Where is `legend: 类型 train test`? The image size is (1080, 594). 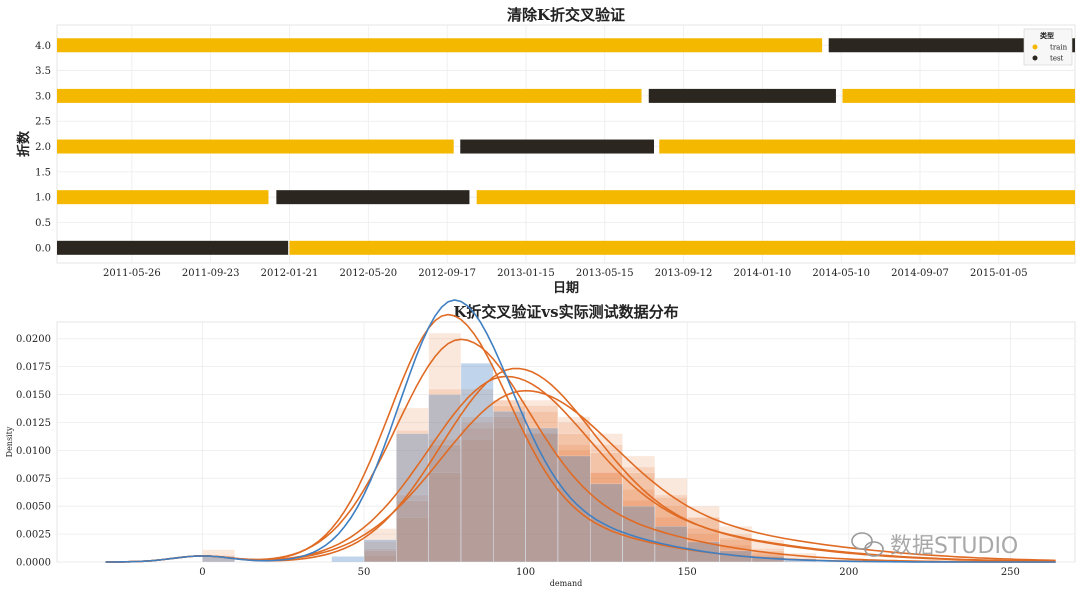
legend: 类型 train test is located at coordinates (1048, 47).